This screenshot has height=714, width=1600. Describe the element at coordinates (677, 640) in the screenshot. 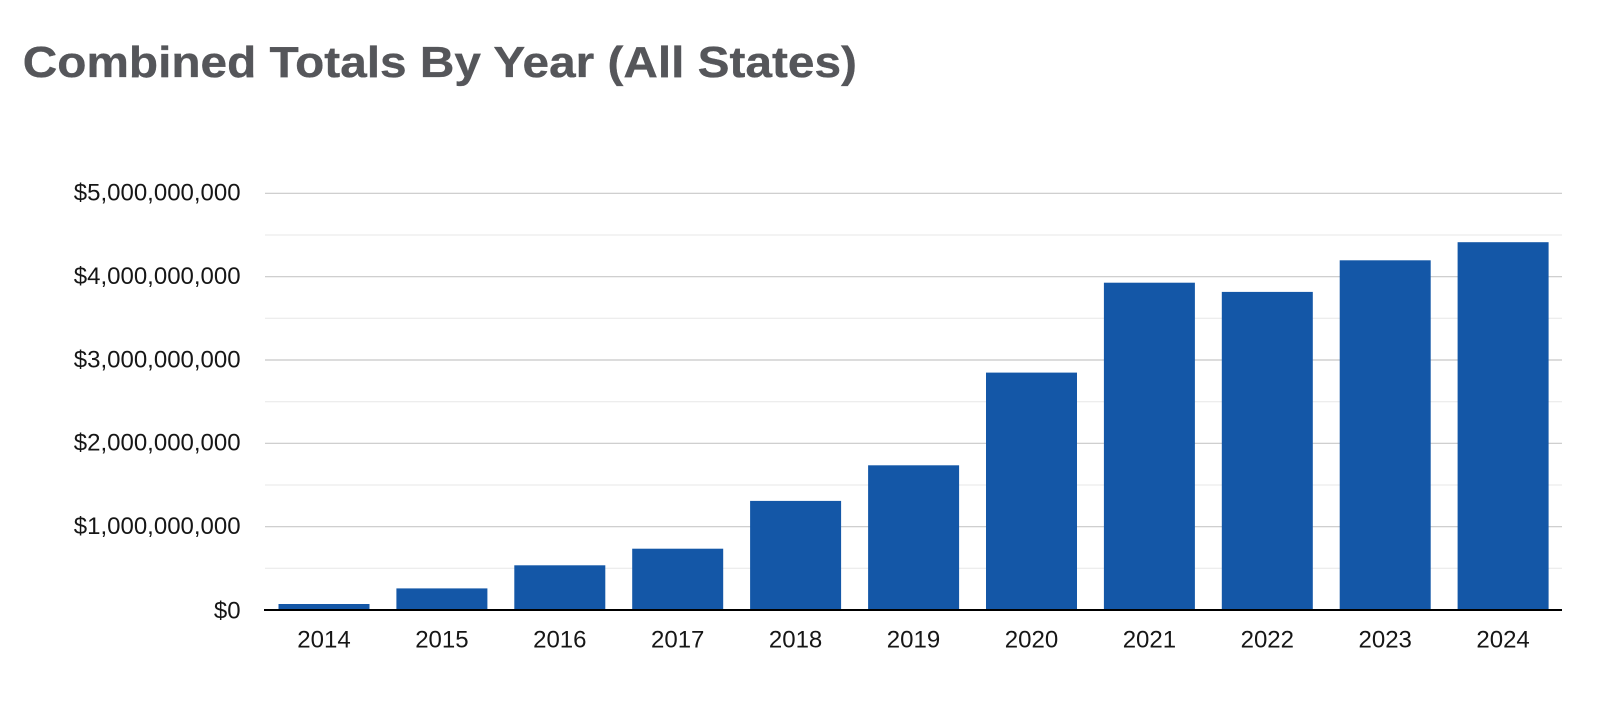

I see `svg-text: 2017` at that location.